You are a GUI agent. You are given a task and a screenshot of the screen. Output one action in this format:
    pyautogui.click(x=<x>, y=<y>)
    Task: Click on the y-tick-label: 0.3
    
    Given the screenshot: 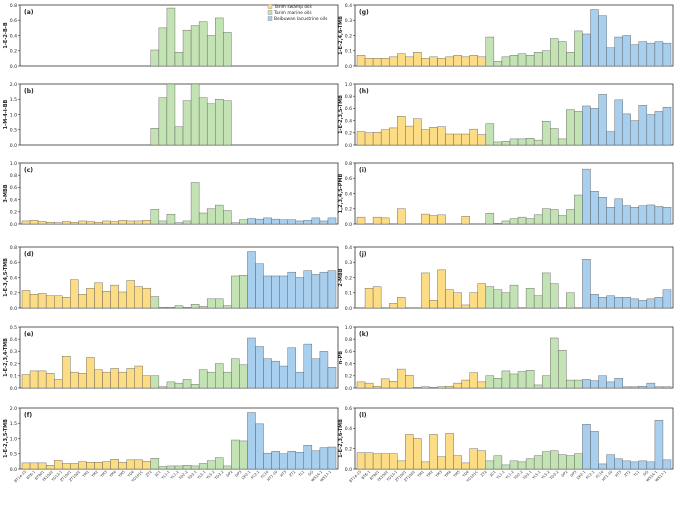 What is the action you would take?
    pyautogui.click(x=13, y=352)
    